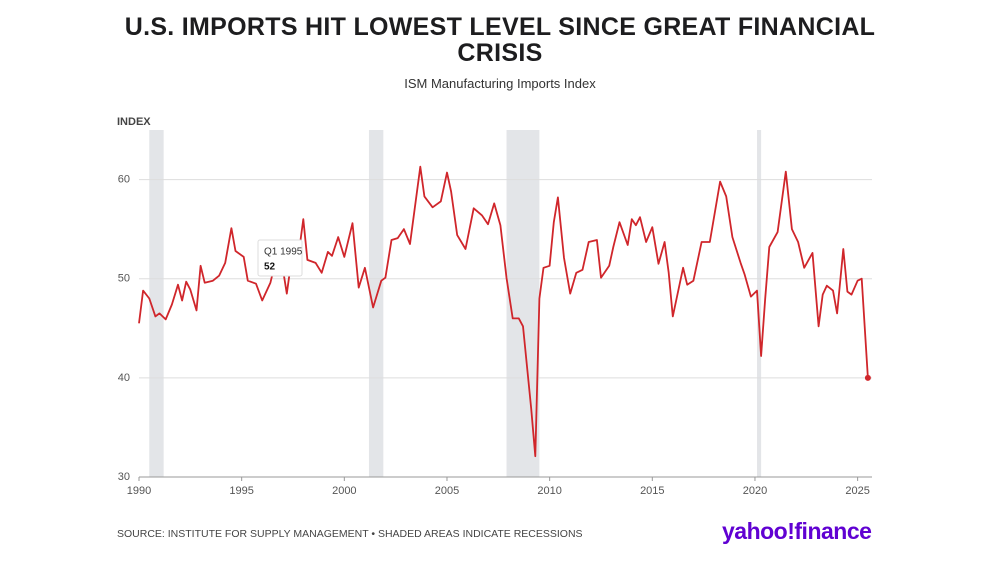 This screenshot has height=562, width=1000. I want to click on y-tick-label: 40, so click(124, 378).